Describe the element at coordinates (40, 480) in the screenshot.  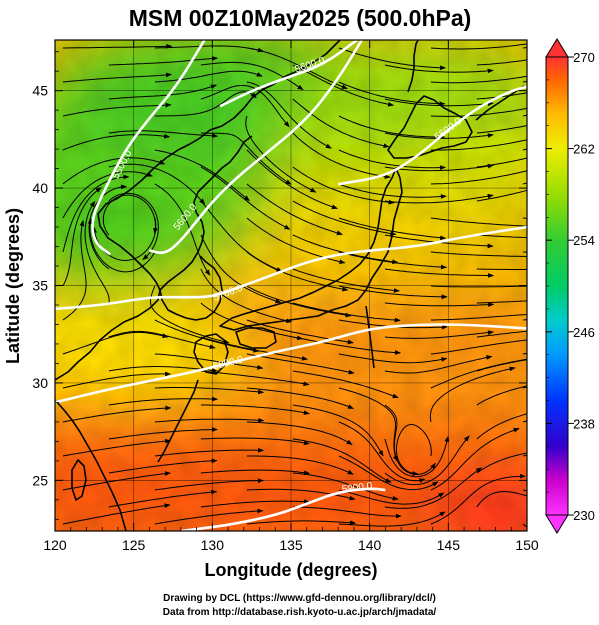
I see `y-tick-label: 25` at that location.